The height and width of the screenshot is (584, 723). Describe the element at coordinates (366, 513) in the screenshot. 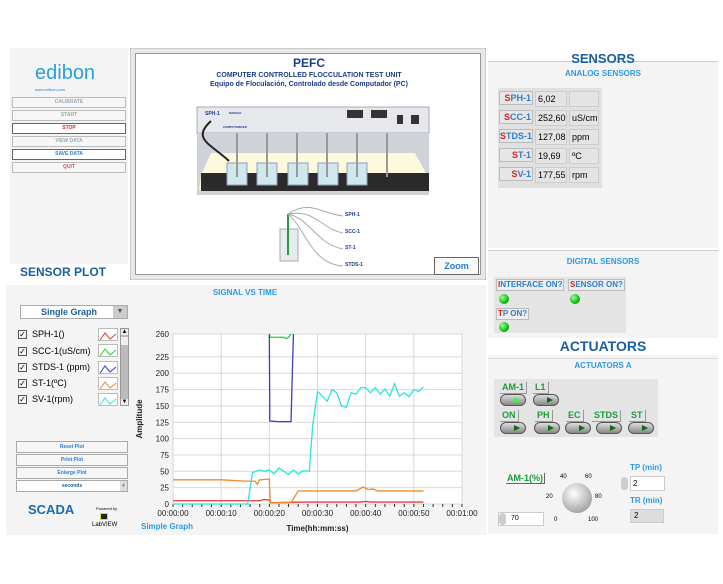

I see `x-tick-label: 00:00:40` at that location.